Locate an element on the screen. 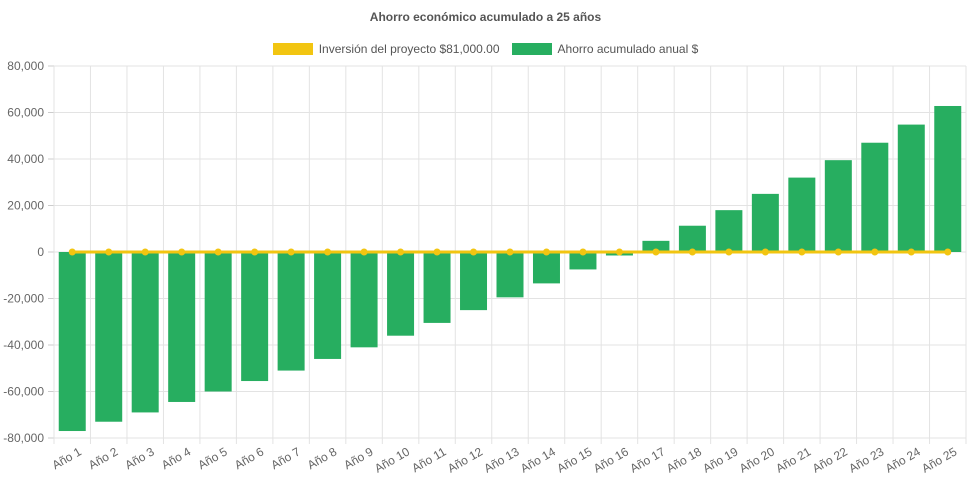 The width and height of the screenshot is (971, 485). legend-item-investment: Inversión del proyecto $81,000.00 is located at coordinates (386, 49).